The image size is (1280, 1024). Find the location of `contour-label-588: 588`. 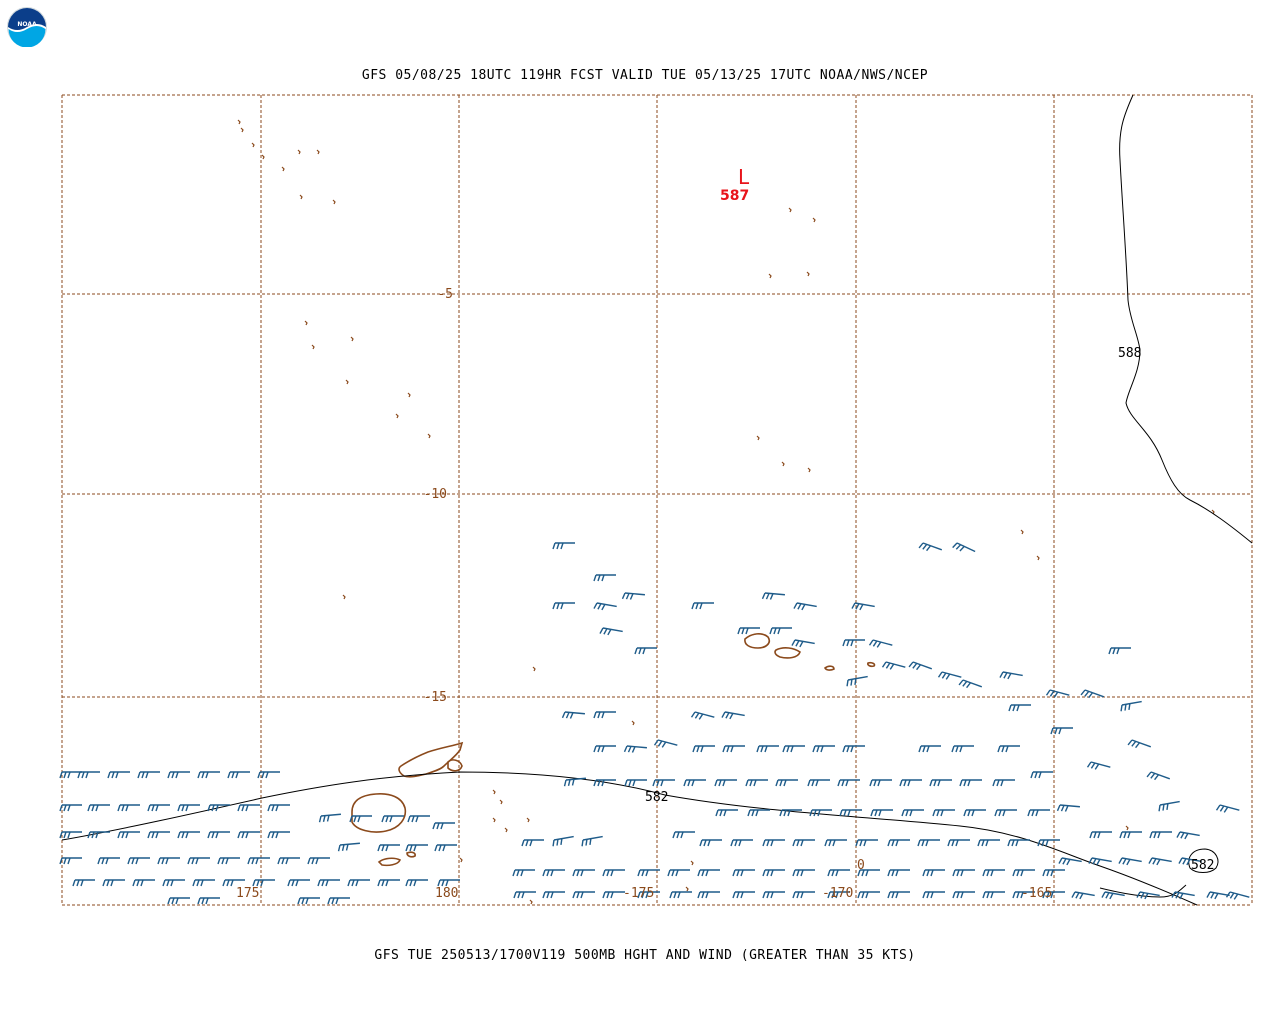

contour-label-588: 588 is located at coordinates (1129, 353).